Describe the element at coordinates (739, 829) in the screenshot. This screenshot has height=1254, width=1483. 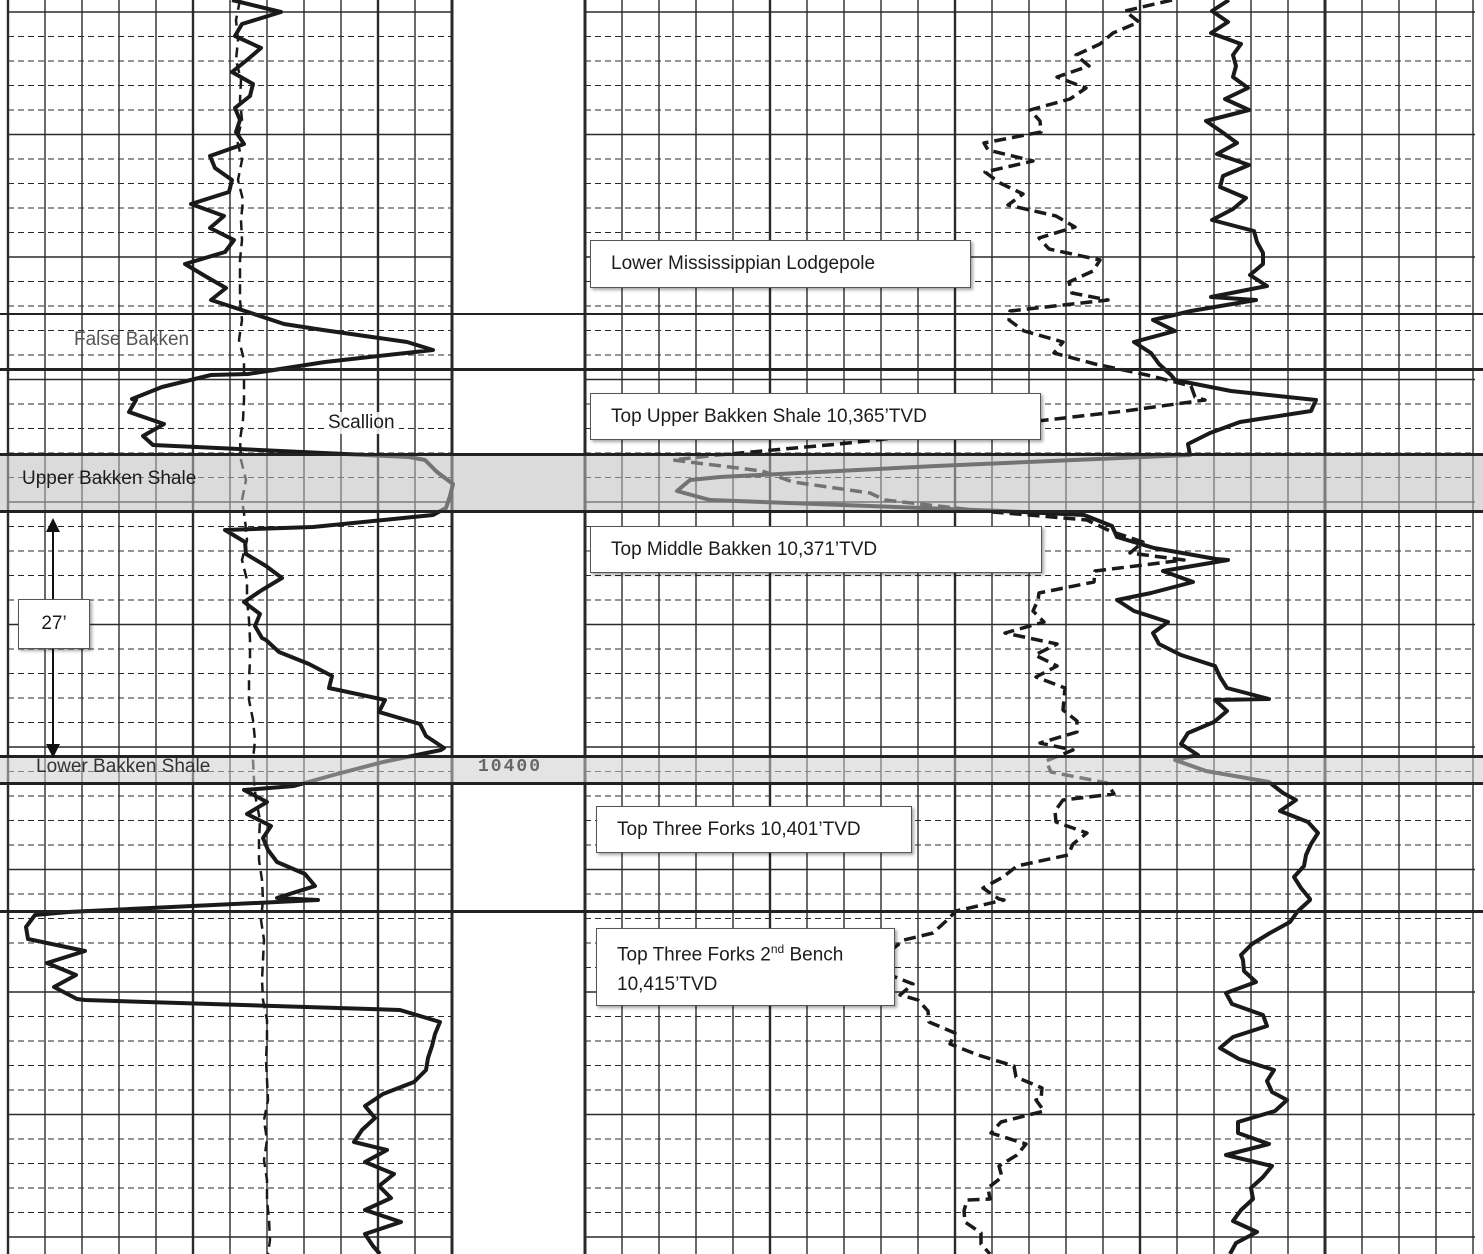
I see `three-forks-top-label: Top Three Forks 10,401’TVD` at that location.